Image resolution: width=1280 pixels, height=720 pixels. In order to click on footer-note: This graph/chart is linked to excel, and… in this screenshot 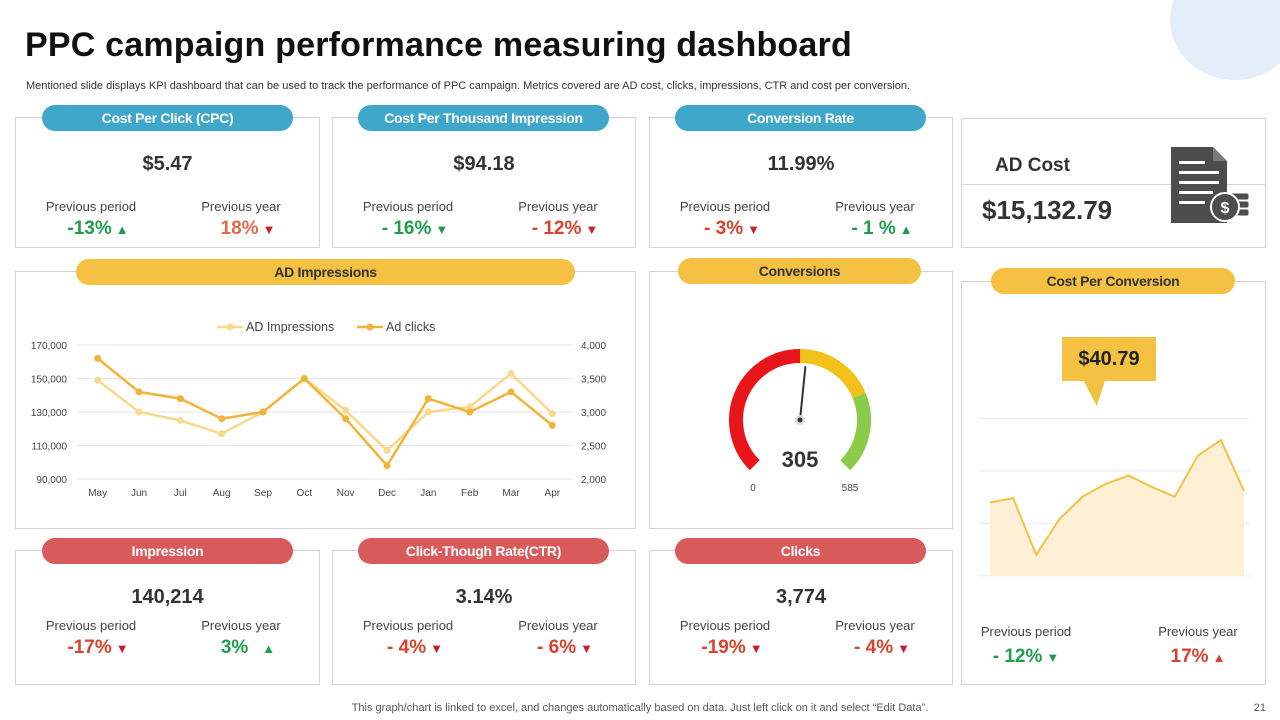, I will do `click(640, 708)`.